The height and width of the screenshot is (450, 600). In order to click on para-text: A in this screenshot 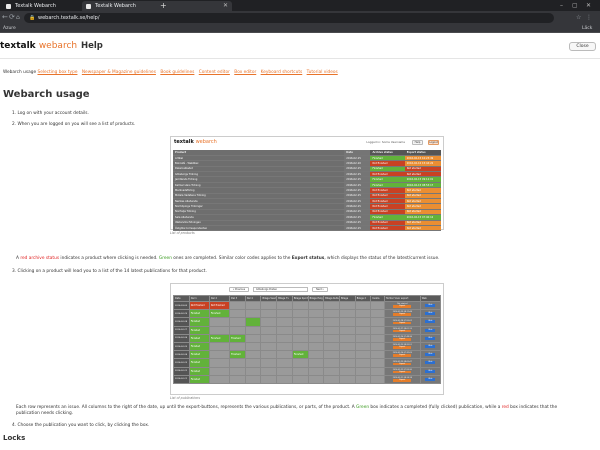, I will do `click(18, 258)`.